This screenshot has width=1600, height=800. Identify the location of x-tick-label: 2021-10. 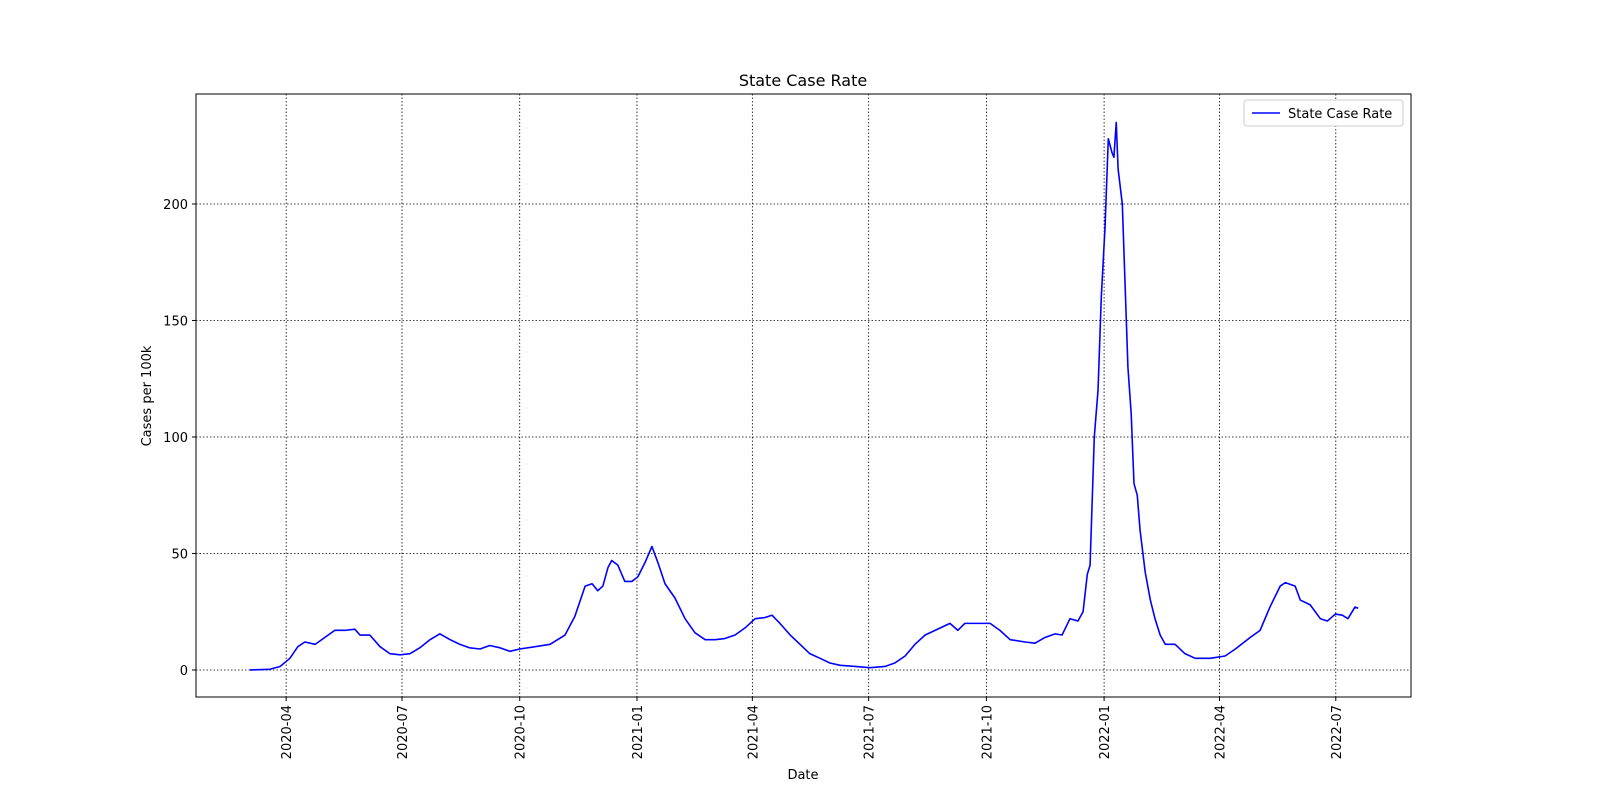
(987, 732).